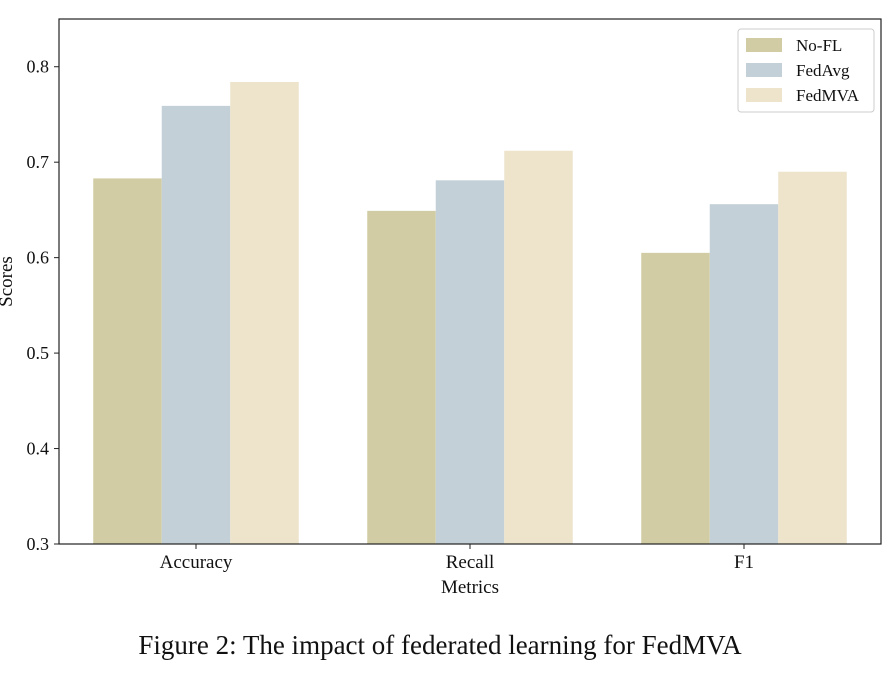  What do you see at coordinates (196, 562) in the screenshot?
I see `x-tick-label: Accuracy` at bounding box center [196, 562].